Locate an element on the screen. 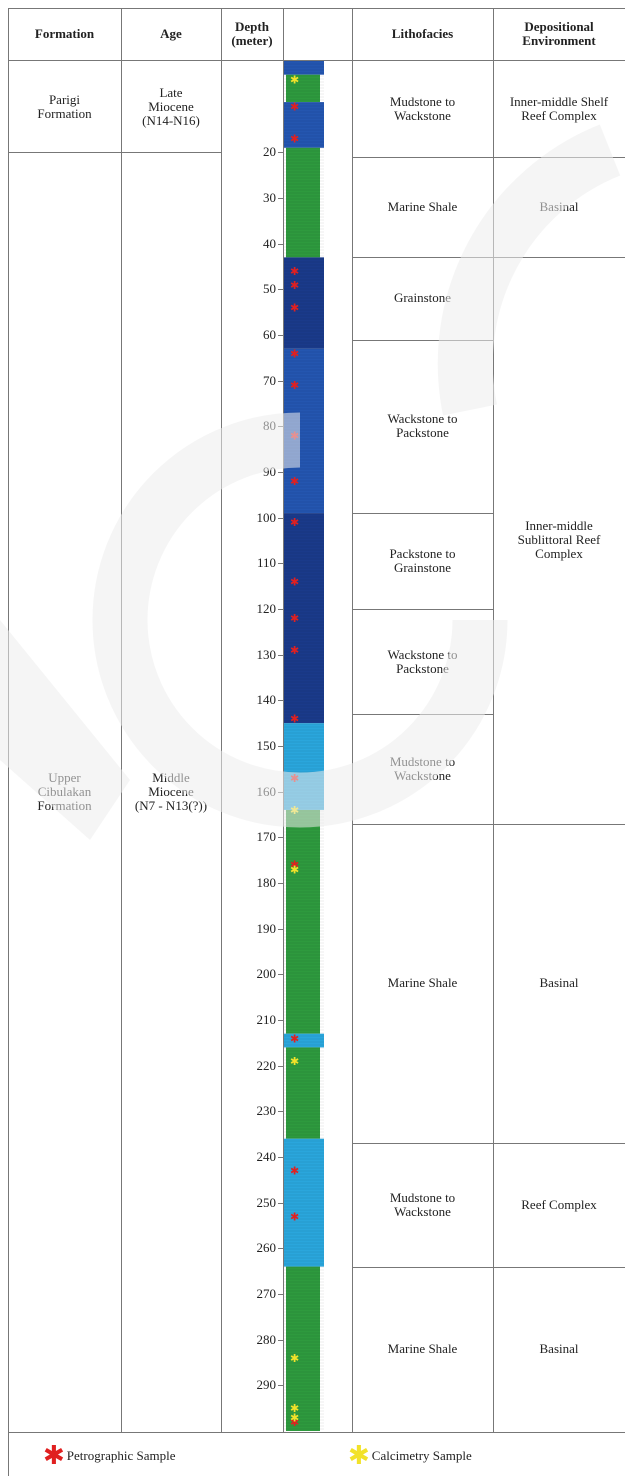 The width and height of the screenshot is (625, 1484). header-age: Age is located at coordinates (171, 33).